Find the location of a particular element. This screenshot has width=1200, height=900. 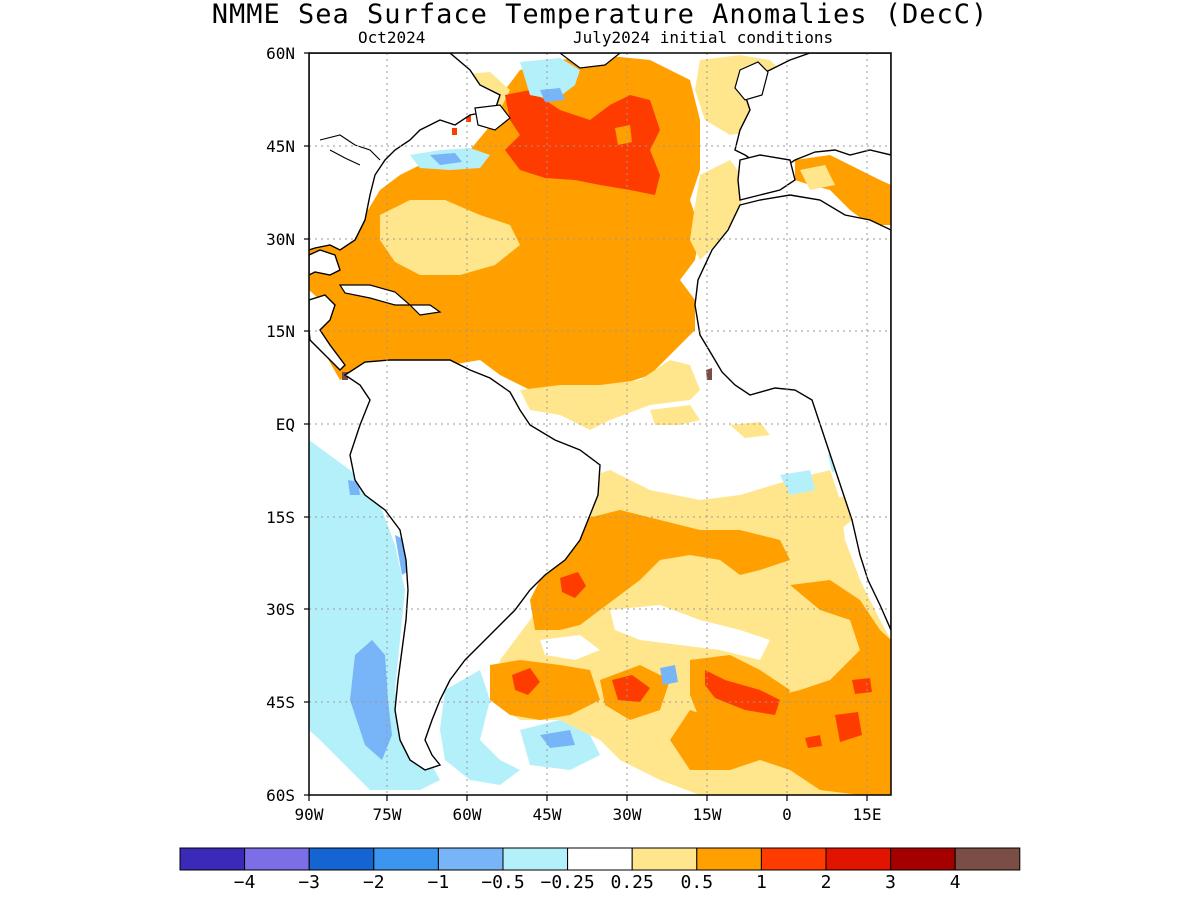

lat-label-60s: 60S is located at coordinates (280, 795).